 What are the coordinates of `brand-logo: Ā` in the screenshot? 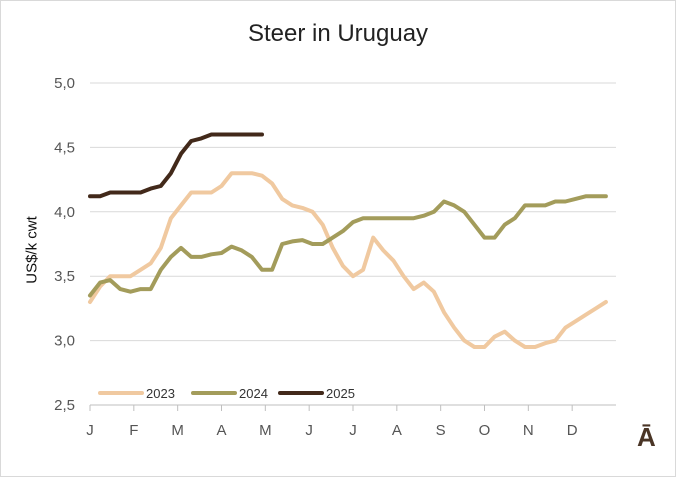 It's located at (646, 437).